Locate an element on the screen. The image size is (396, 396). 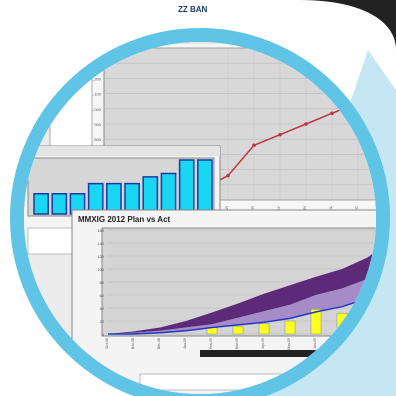
x-tick-label: Feb-09 is located at coordinates (211, 343).